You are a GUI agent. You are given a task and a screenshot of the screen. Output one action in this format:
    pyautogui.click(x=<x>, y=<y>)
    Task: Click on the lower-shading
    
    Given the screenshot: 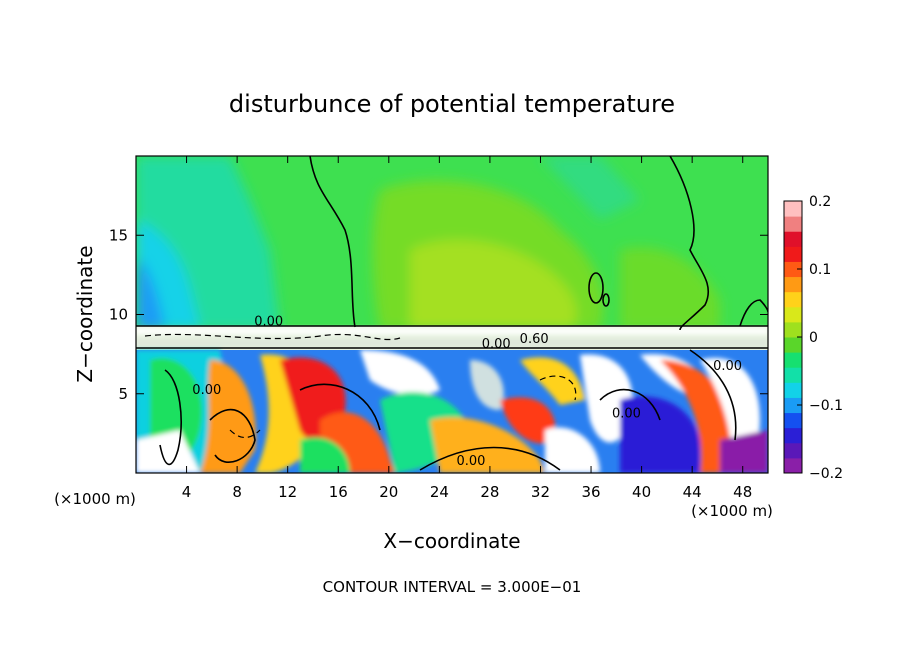 What is the action you would take?
    pyautogui.click(x=452, y=411)
    